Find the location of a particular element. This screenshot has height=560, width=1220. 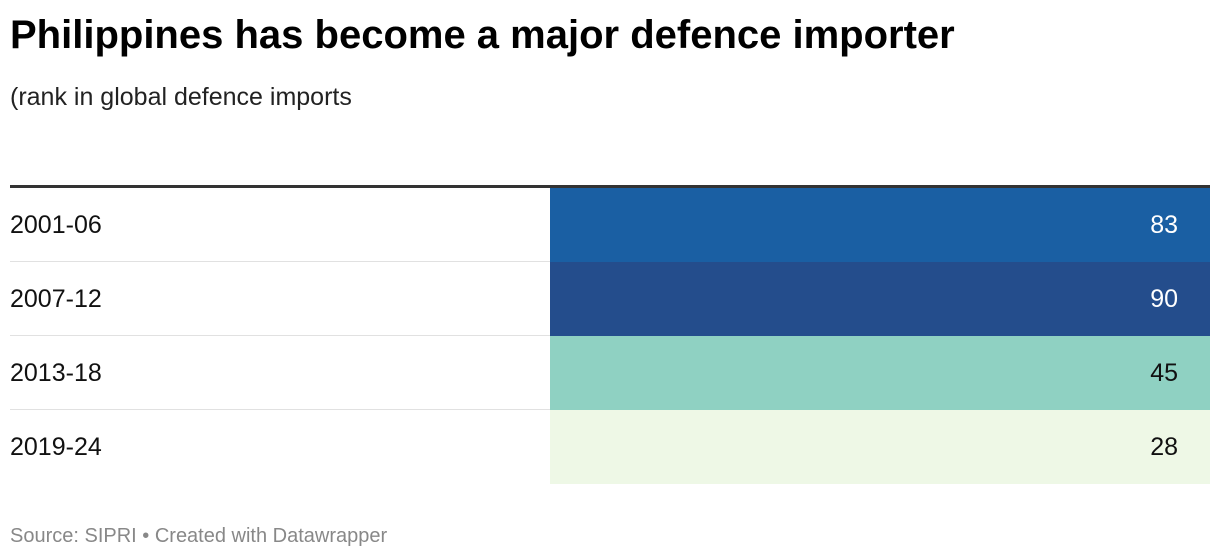

rank-cell: 90 is located at coordinates (880, 299).